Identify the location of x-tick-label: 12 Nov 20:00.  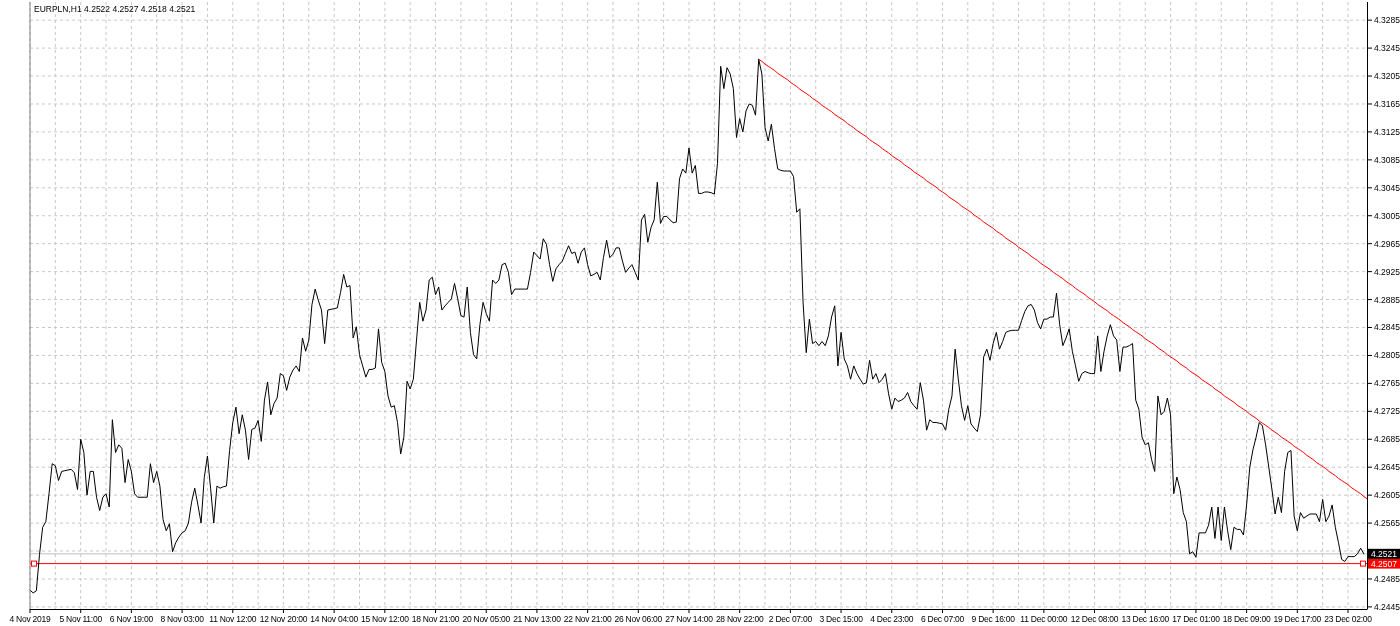
(283, 619).